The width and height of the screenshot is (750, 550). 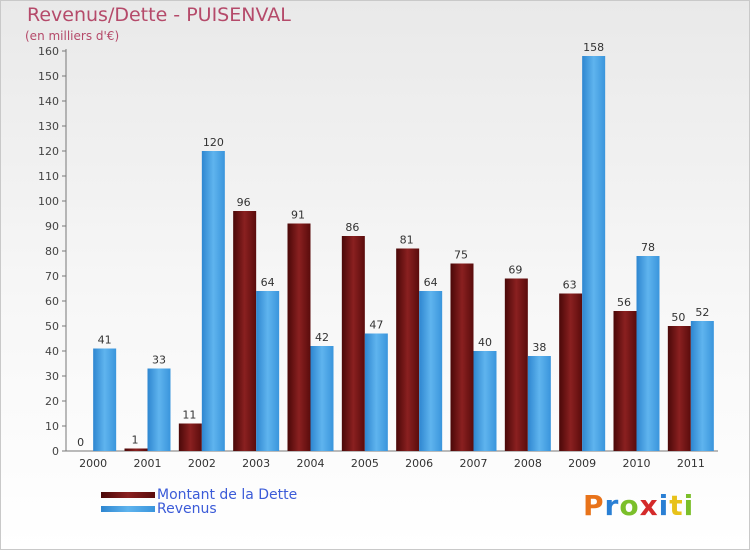 What do you see at coordinates (676, 505) in the screenshot?
I see `logo-letter: t` at bounding box center [676, 505].